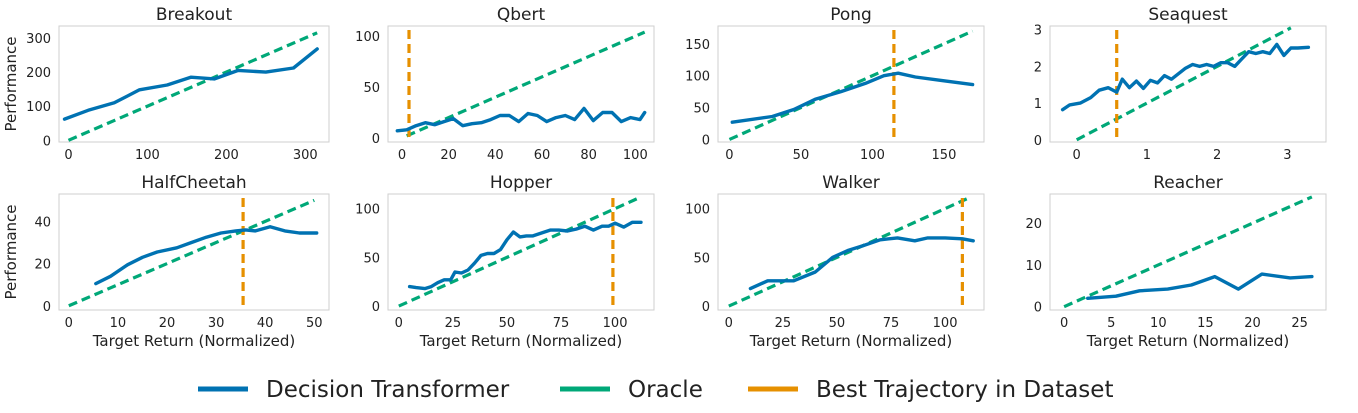  I want to click on x-tick-label: 1, so click(1147, 155).